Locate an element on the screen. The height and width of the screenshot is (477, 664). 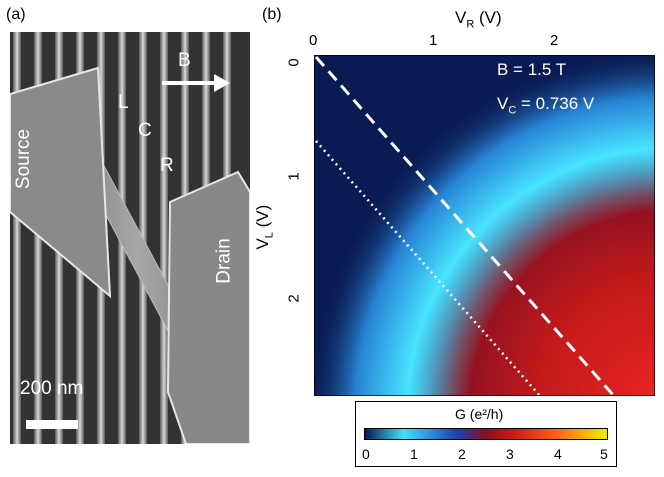
left-gate-label: L is located at coordinates (123, 102).